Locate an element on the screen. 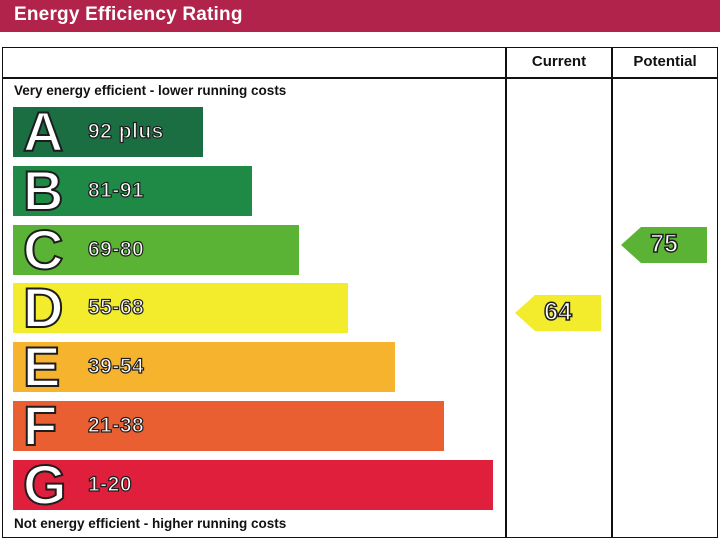 The width and height of the screenshot is (720, 540). band-range: 39-54 is located at coordinates (116, 367).